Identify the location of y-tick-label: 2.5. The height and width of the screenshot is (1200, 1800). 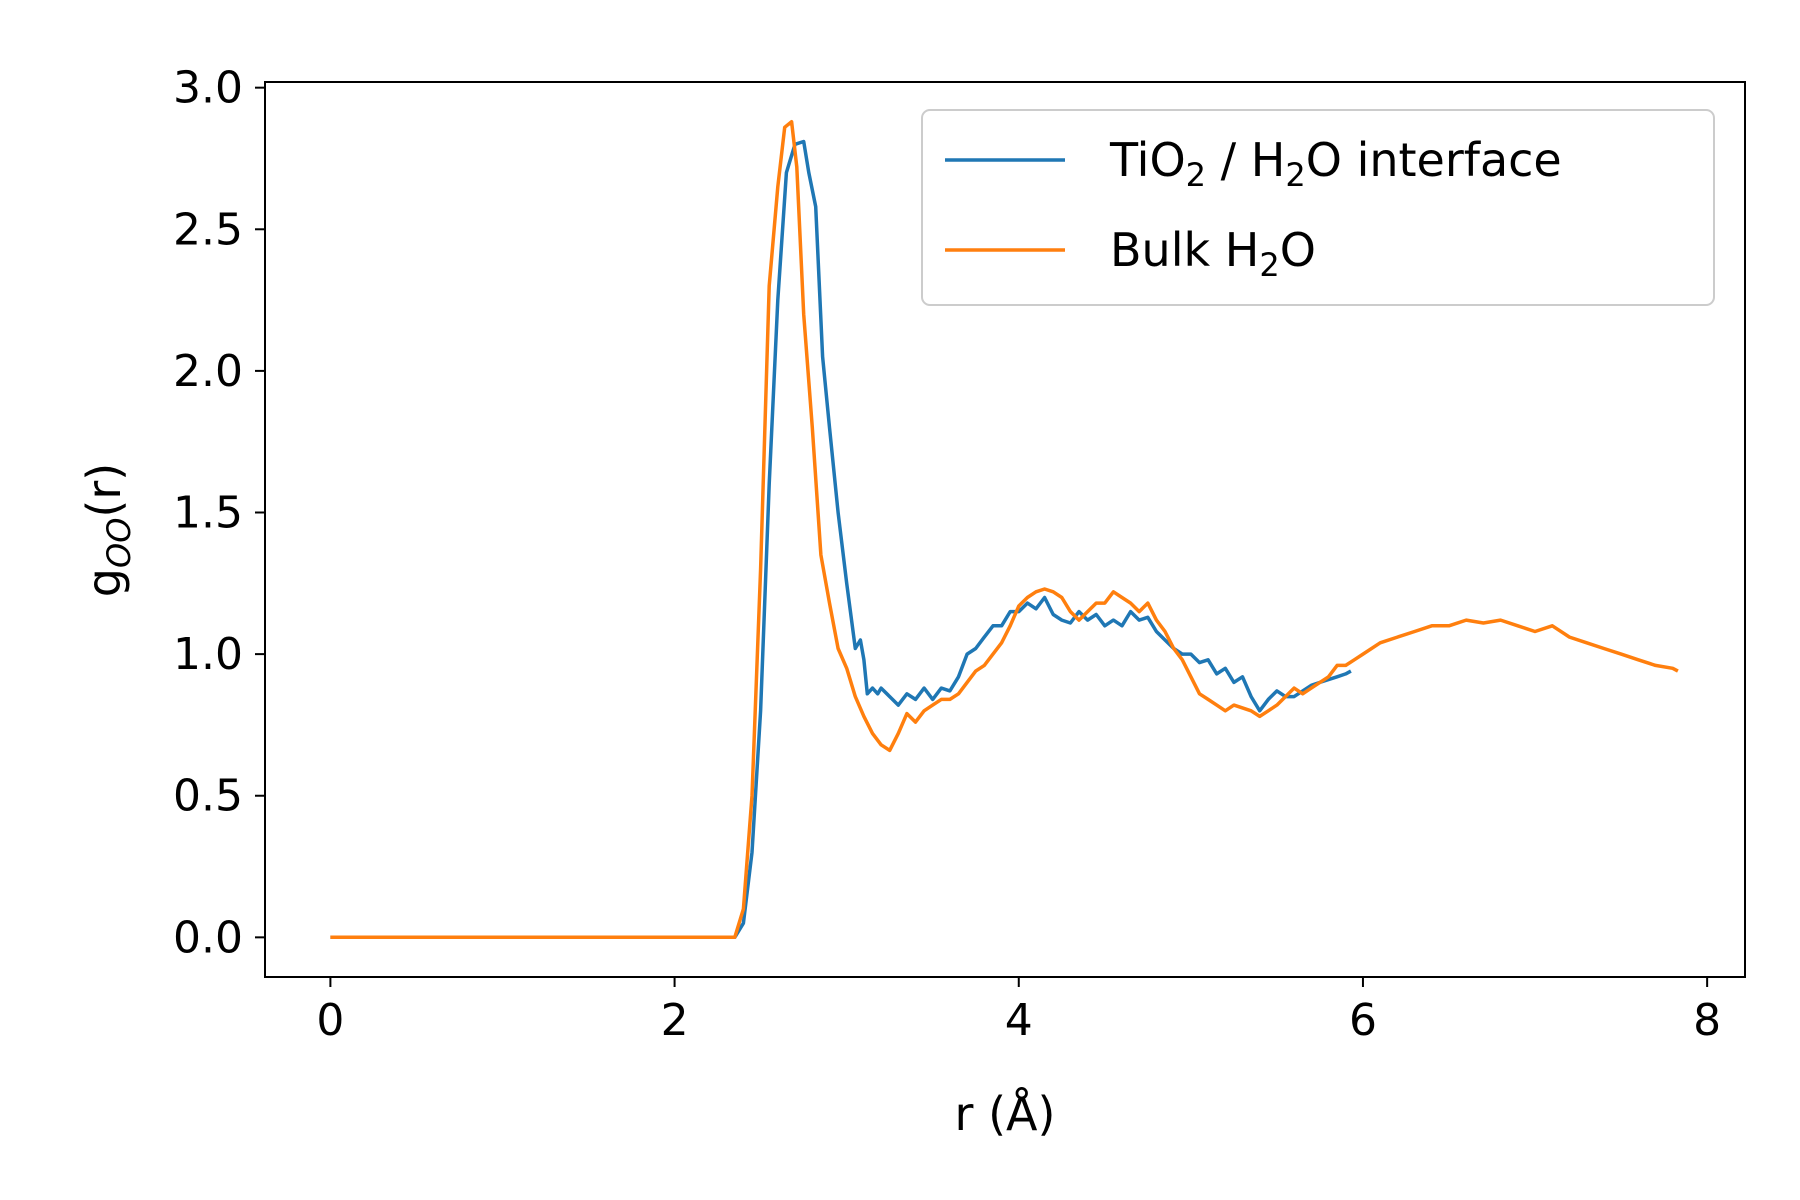
(208, 229).